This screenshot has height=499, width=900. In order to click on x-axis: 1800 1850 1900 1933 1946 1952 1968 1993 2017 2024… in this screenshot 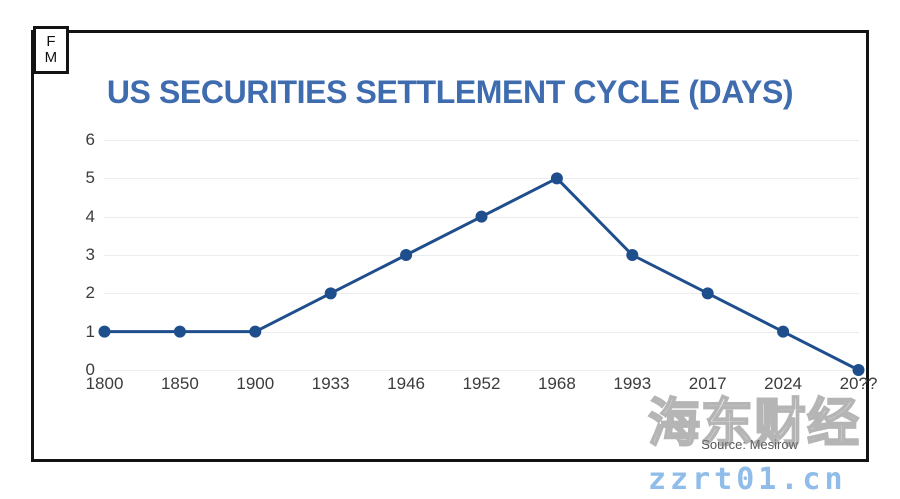, I will do `click(482, 389)`.